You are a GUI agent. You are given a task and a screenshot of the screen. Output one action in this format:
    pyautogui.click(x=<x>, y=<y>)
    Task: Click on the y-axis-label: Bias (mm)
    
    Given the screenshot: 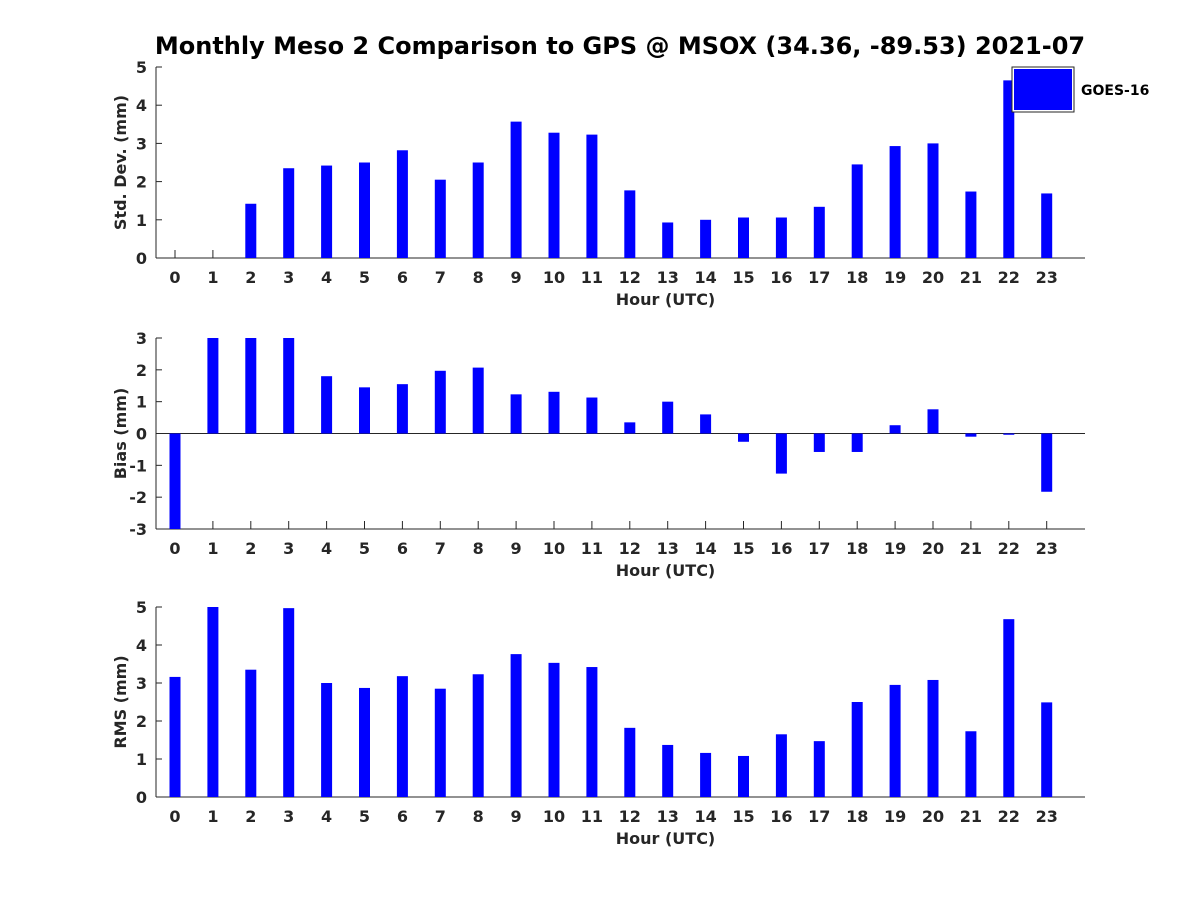 What is the action you would take?
    pyautogui.click(x=120, y=434)
    